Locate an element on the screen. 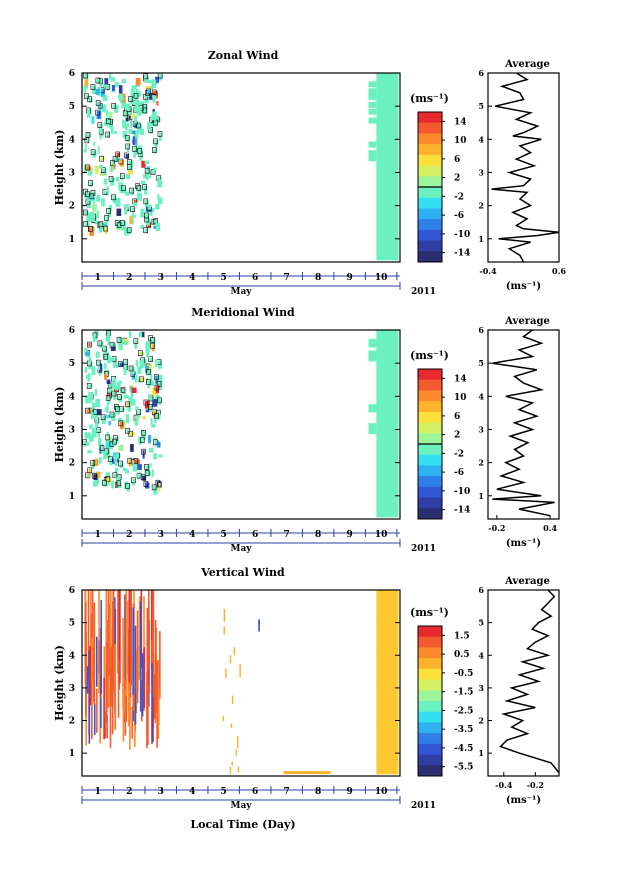 This screenshot has height=876, width=618. day-tick-label: 10 is located at coordinates (381, 278).